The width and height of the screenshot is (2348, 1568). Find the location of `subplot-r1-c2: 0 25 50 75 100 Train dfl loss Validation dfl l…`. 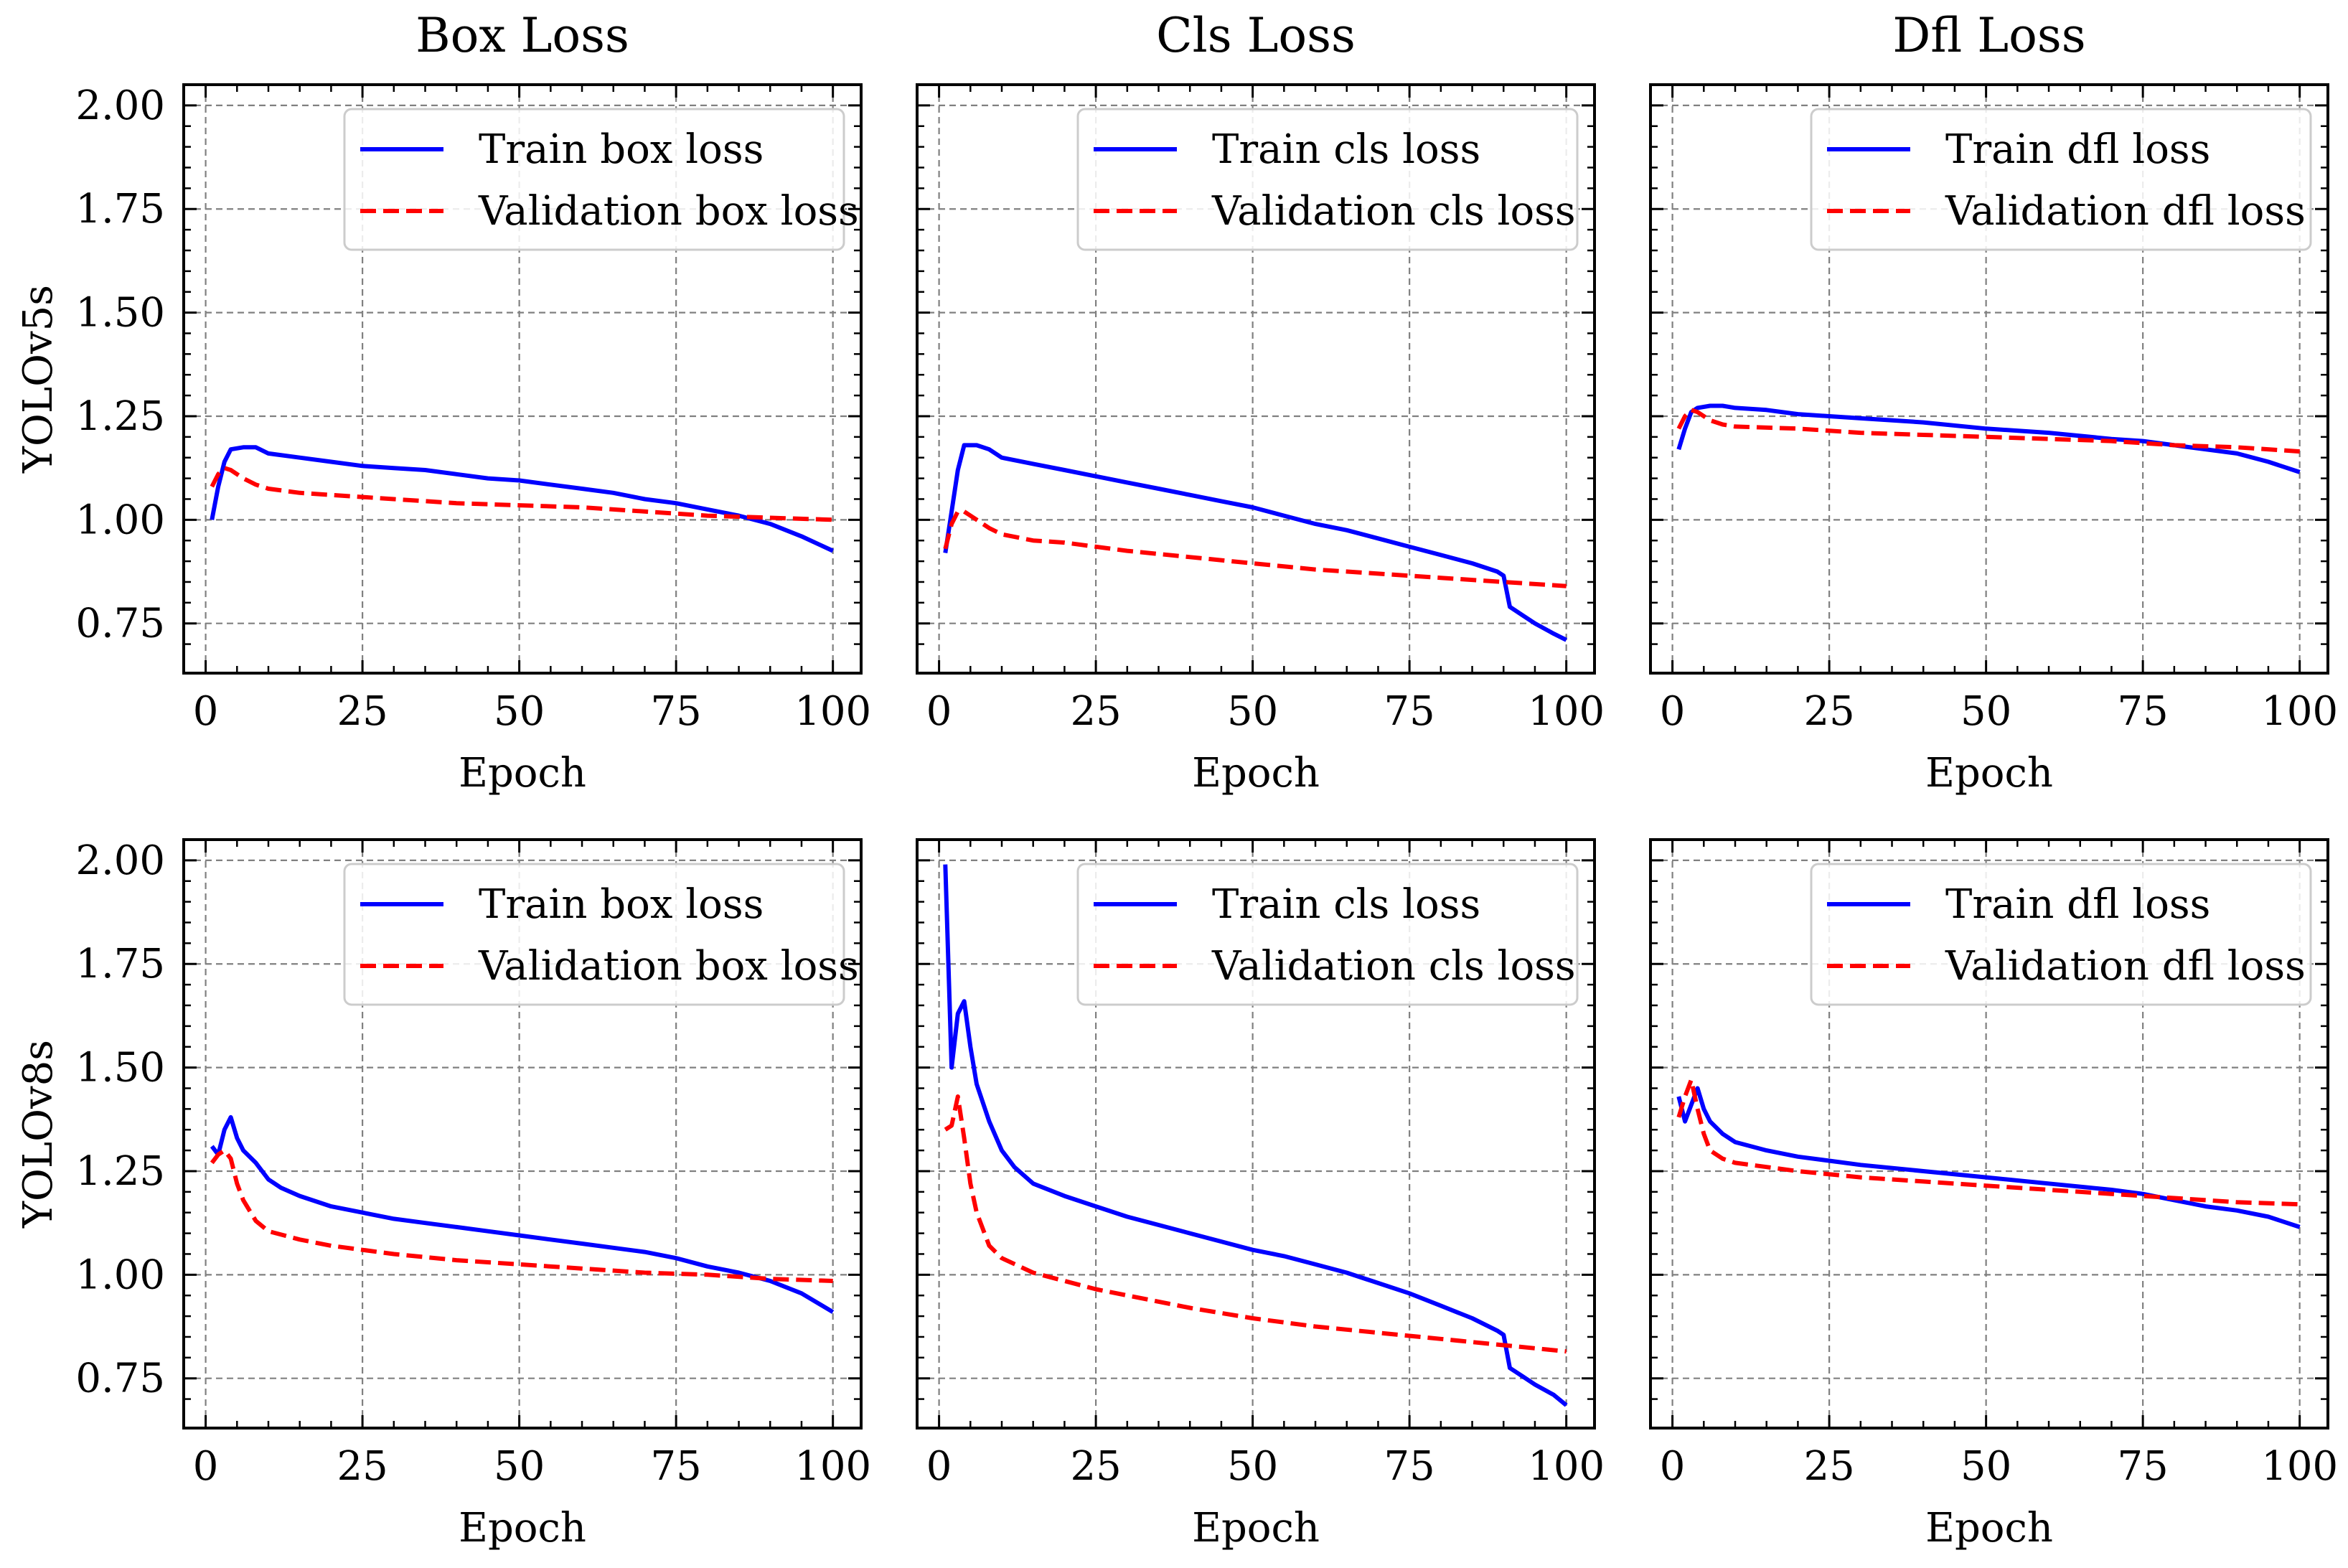

subplot-r1-c2: 0 25 50 75 100 Train dfl loss Validation dfl l… is located at coordinates (1993, 1194).